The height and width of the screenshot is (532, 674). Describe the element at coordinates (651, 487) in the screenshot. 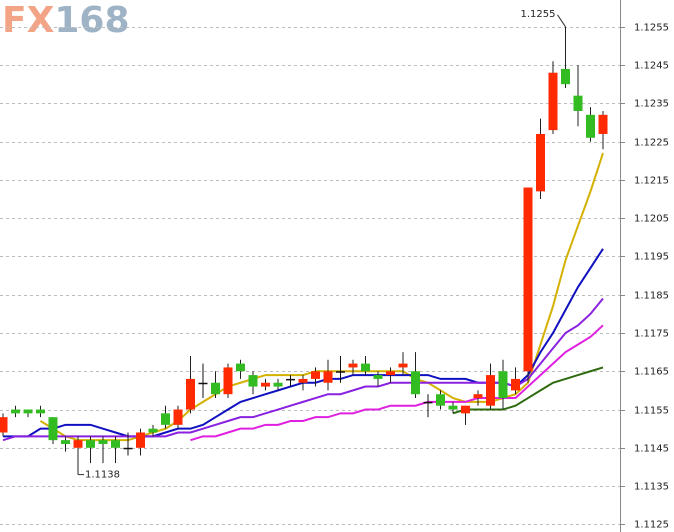

I see `y-tick-label: 1.1135` at that location.